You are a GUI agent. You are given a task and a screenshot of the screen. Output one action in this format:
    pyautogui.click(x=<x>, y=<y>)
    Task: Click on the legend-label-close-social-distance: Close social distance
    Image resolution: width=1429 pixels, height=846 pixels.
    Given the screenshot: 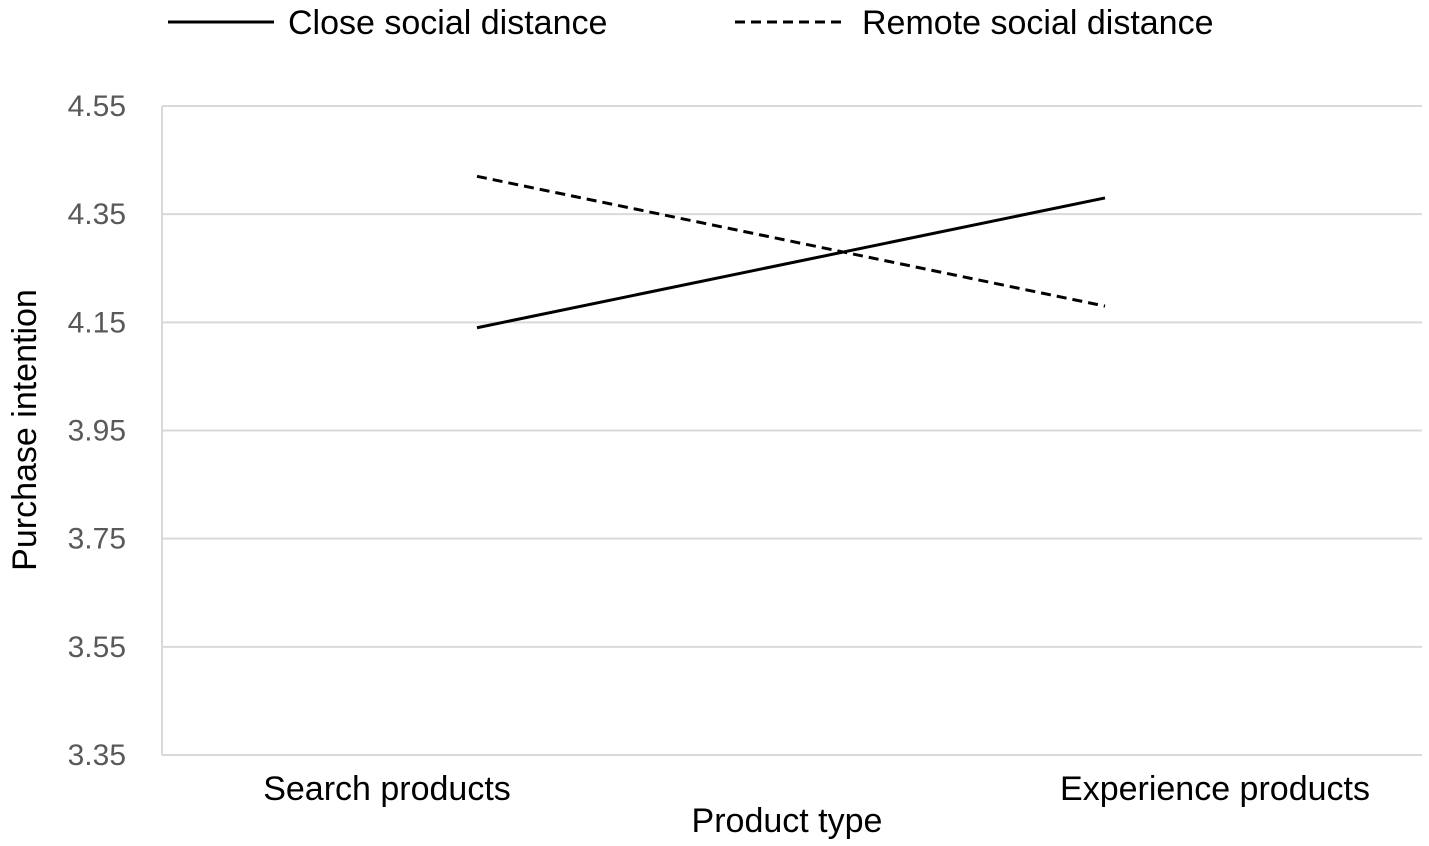 What is the action you would take?
    pyautogui.click(x=447, y=23)
    